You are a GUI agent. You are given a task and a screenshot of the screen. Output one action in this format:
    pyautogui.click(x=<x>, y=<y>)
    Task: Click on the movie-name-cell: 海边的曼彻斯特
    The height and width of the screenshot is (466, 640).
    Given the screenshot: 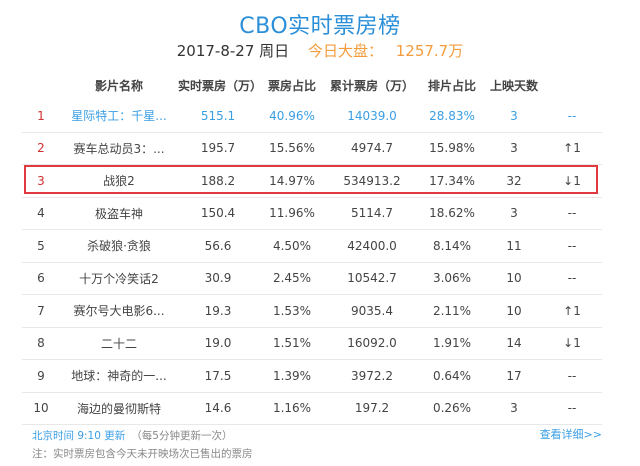 What is the action you would take?
    pyautogui.click(x=119, y=408)
    